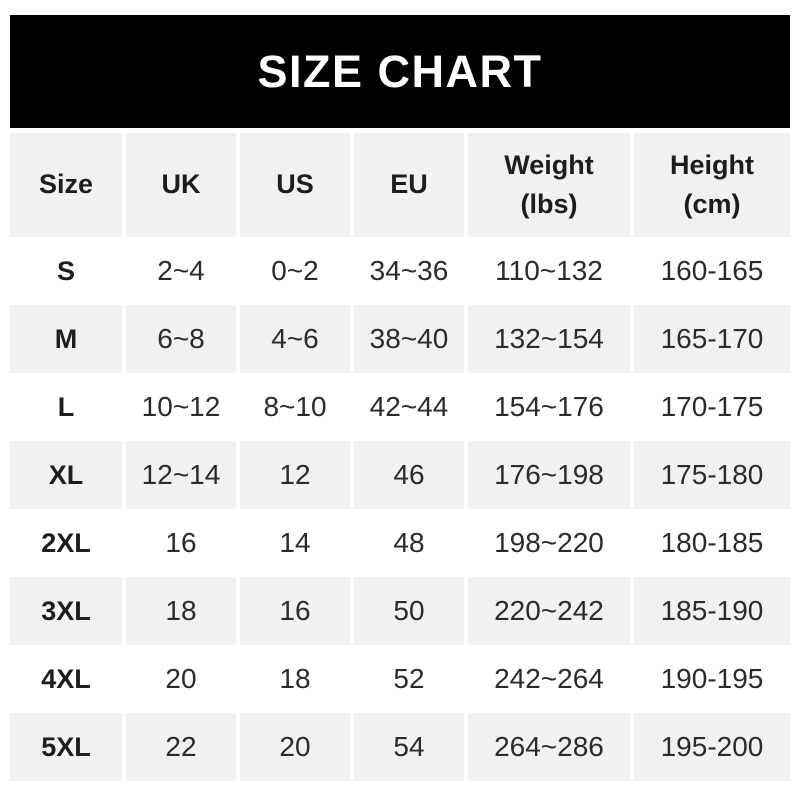 This screenshot has height=800, width=800. Describe the element at coordinates (181, 475) in the screenshot. I see `uk-cell: 12~14` at that location.